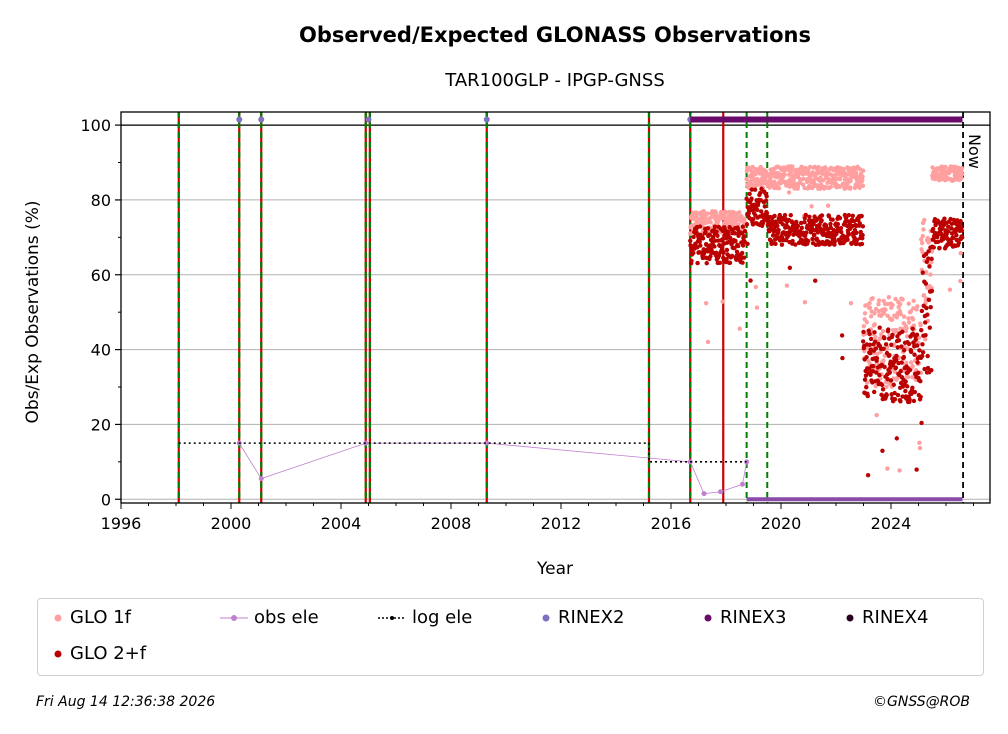  I want to click on x-tick-label: 2024, so click(891, 523).